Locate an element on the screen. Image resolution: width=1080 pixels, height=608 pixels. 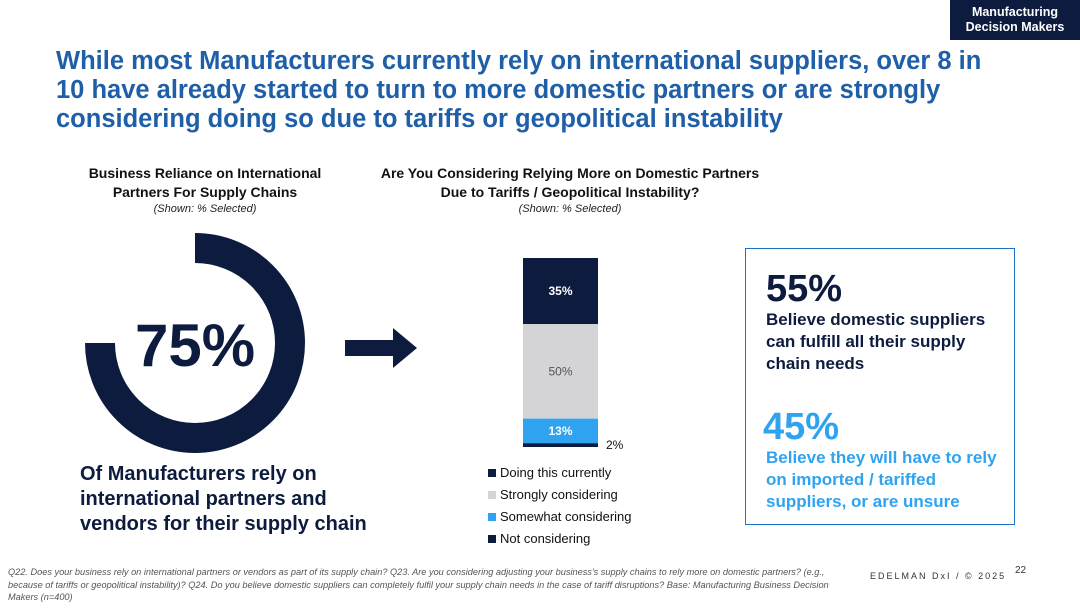
donut-slice-selected is located at coordinates (195, 343).